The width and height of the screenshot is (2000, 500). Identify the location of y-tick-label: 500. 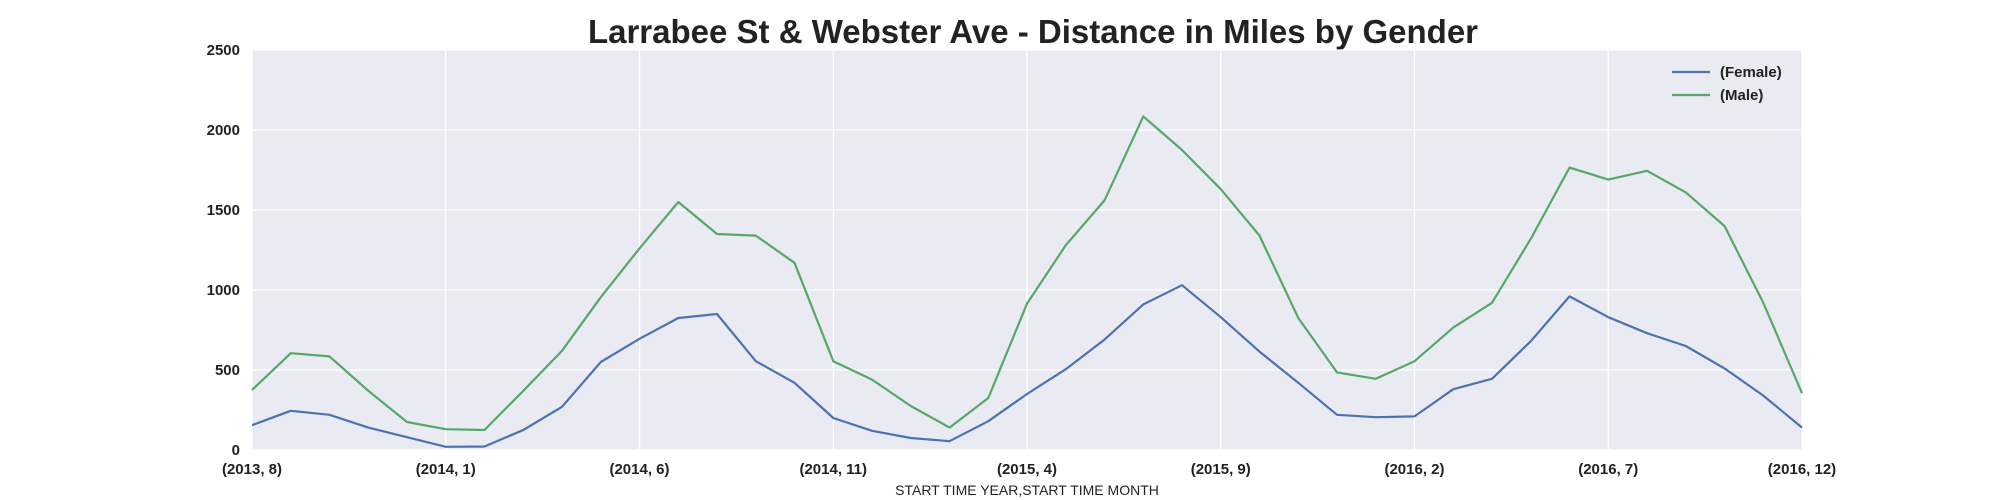
(227, 370).